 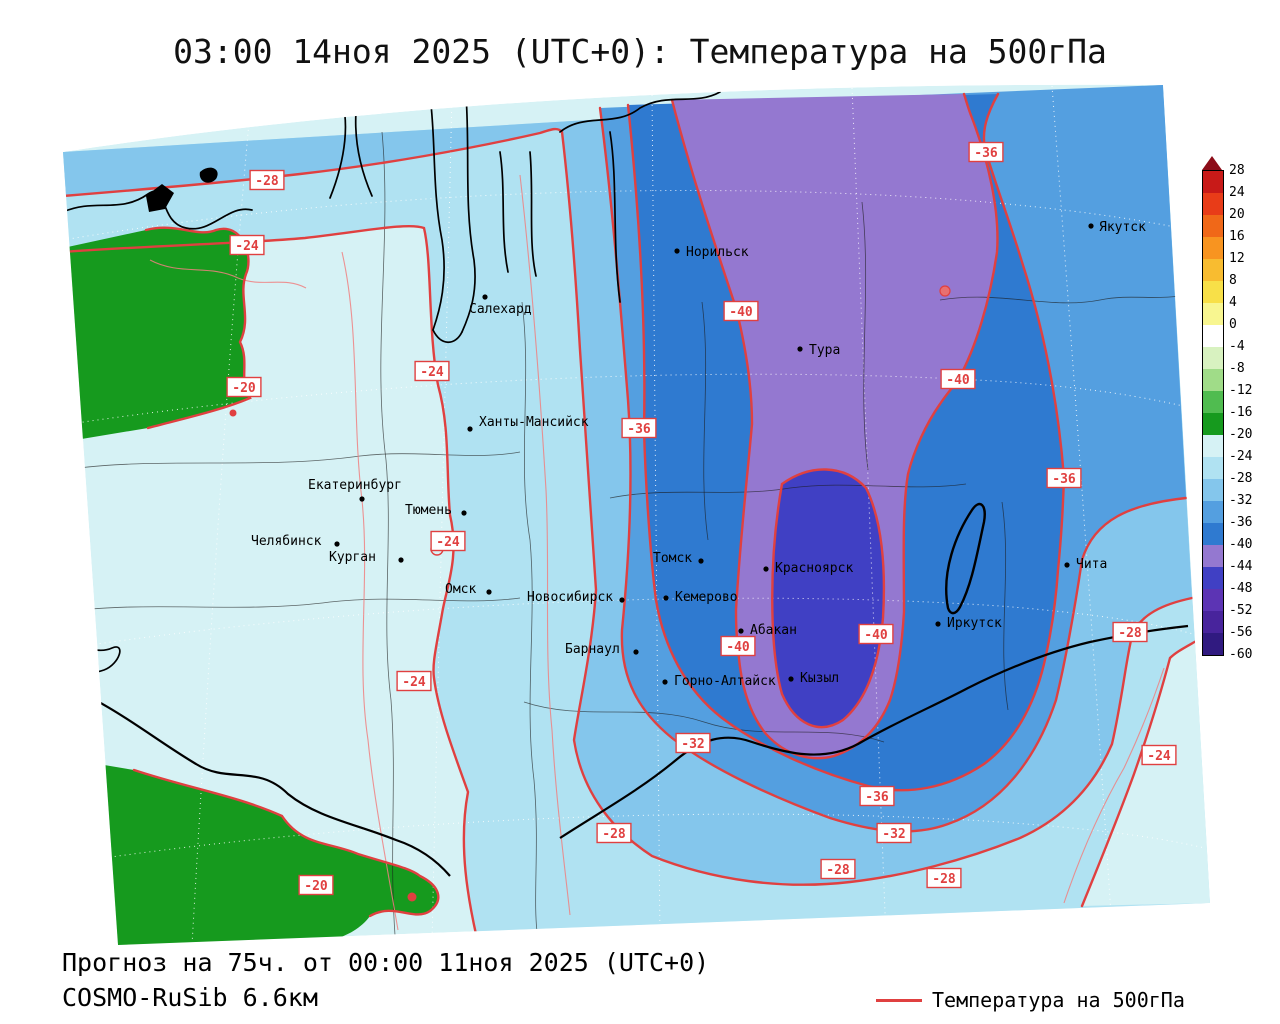 What do you see at coordinates (160, 198) in the screenshot?
I see `peninsula` at bounding box center [160, 198].